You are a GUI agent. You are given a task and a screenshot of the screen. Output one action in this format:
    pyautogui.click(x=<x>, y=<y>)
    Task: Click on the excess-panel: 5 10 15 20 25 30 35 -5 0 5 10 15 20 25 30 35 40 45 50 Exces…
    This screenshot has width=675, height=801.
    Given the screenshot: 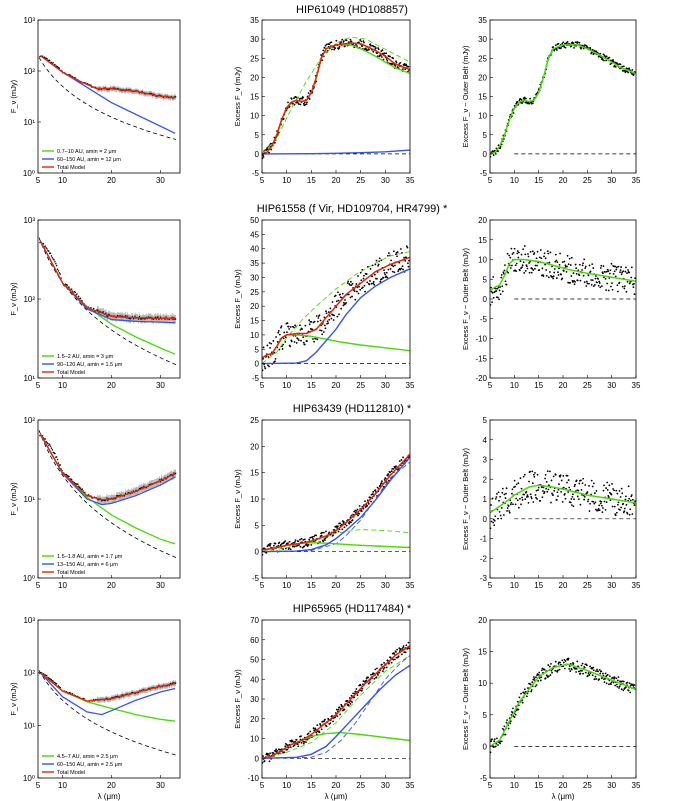 What is the action you would take?
    pyautogui.click(x=324, y=303)
    